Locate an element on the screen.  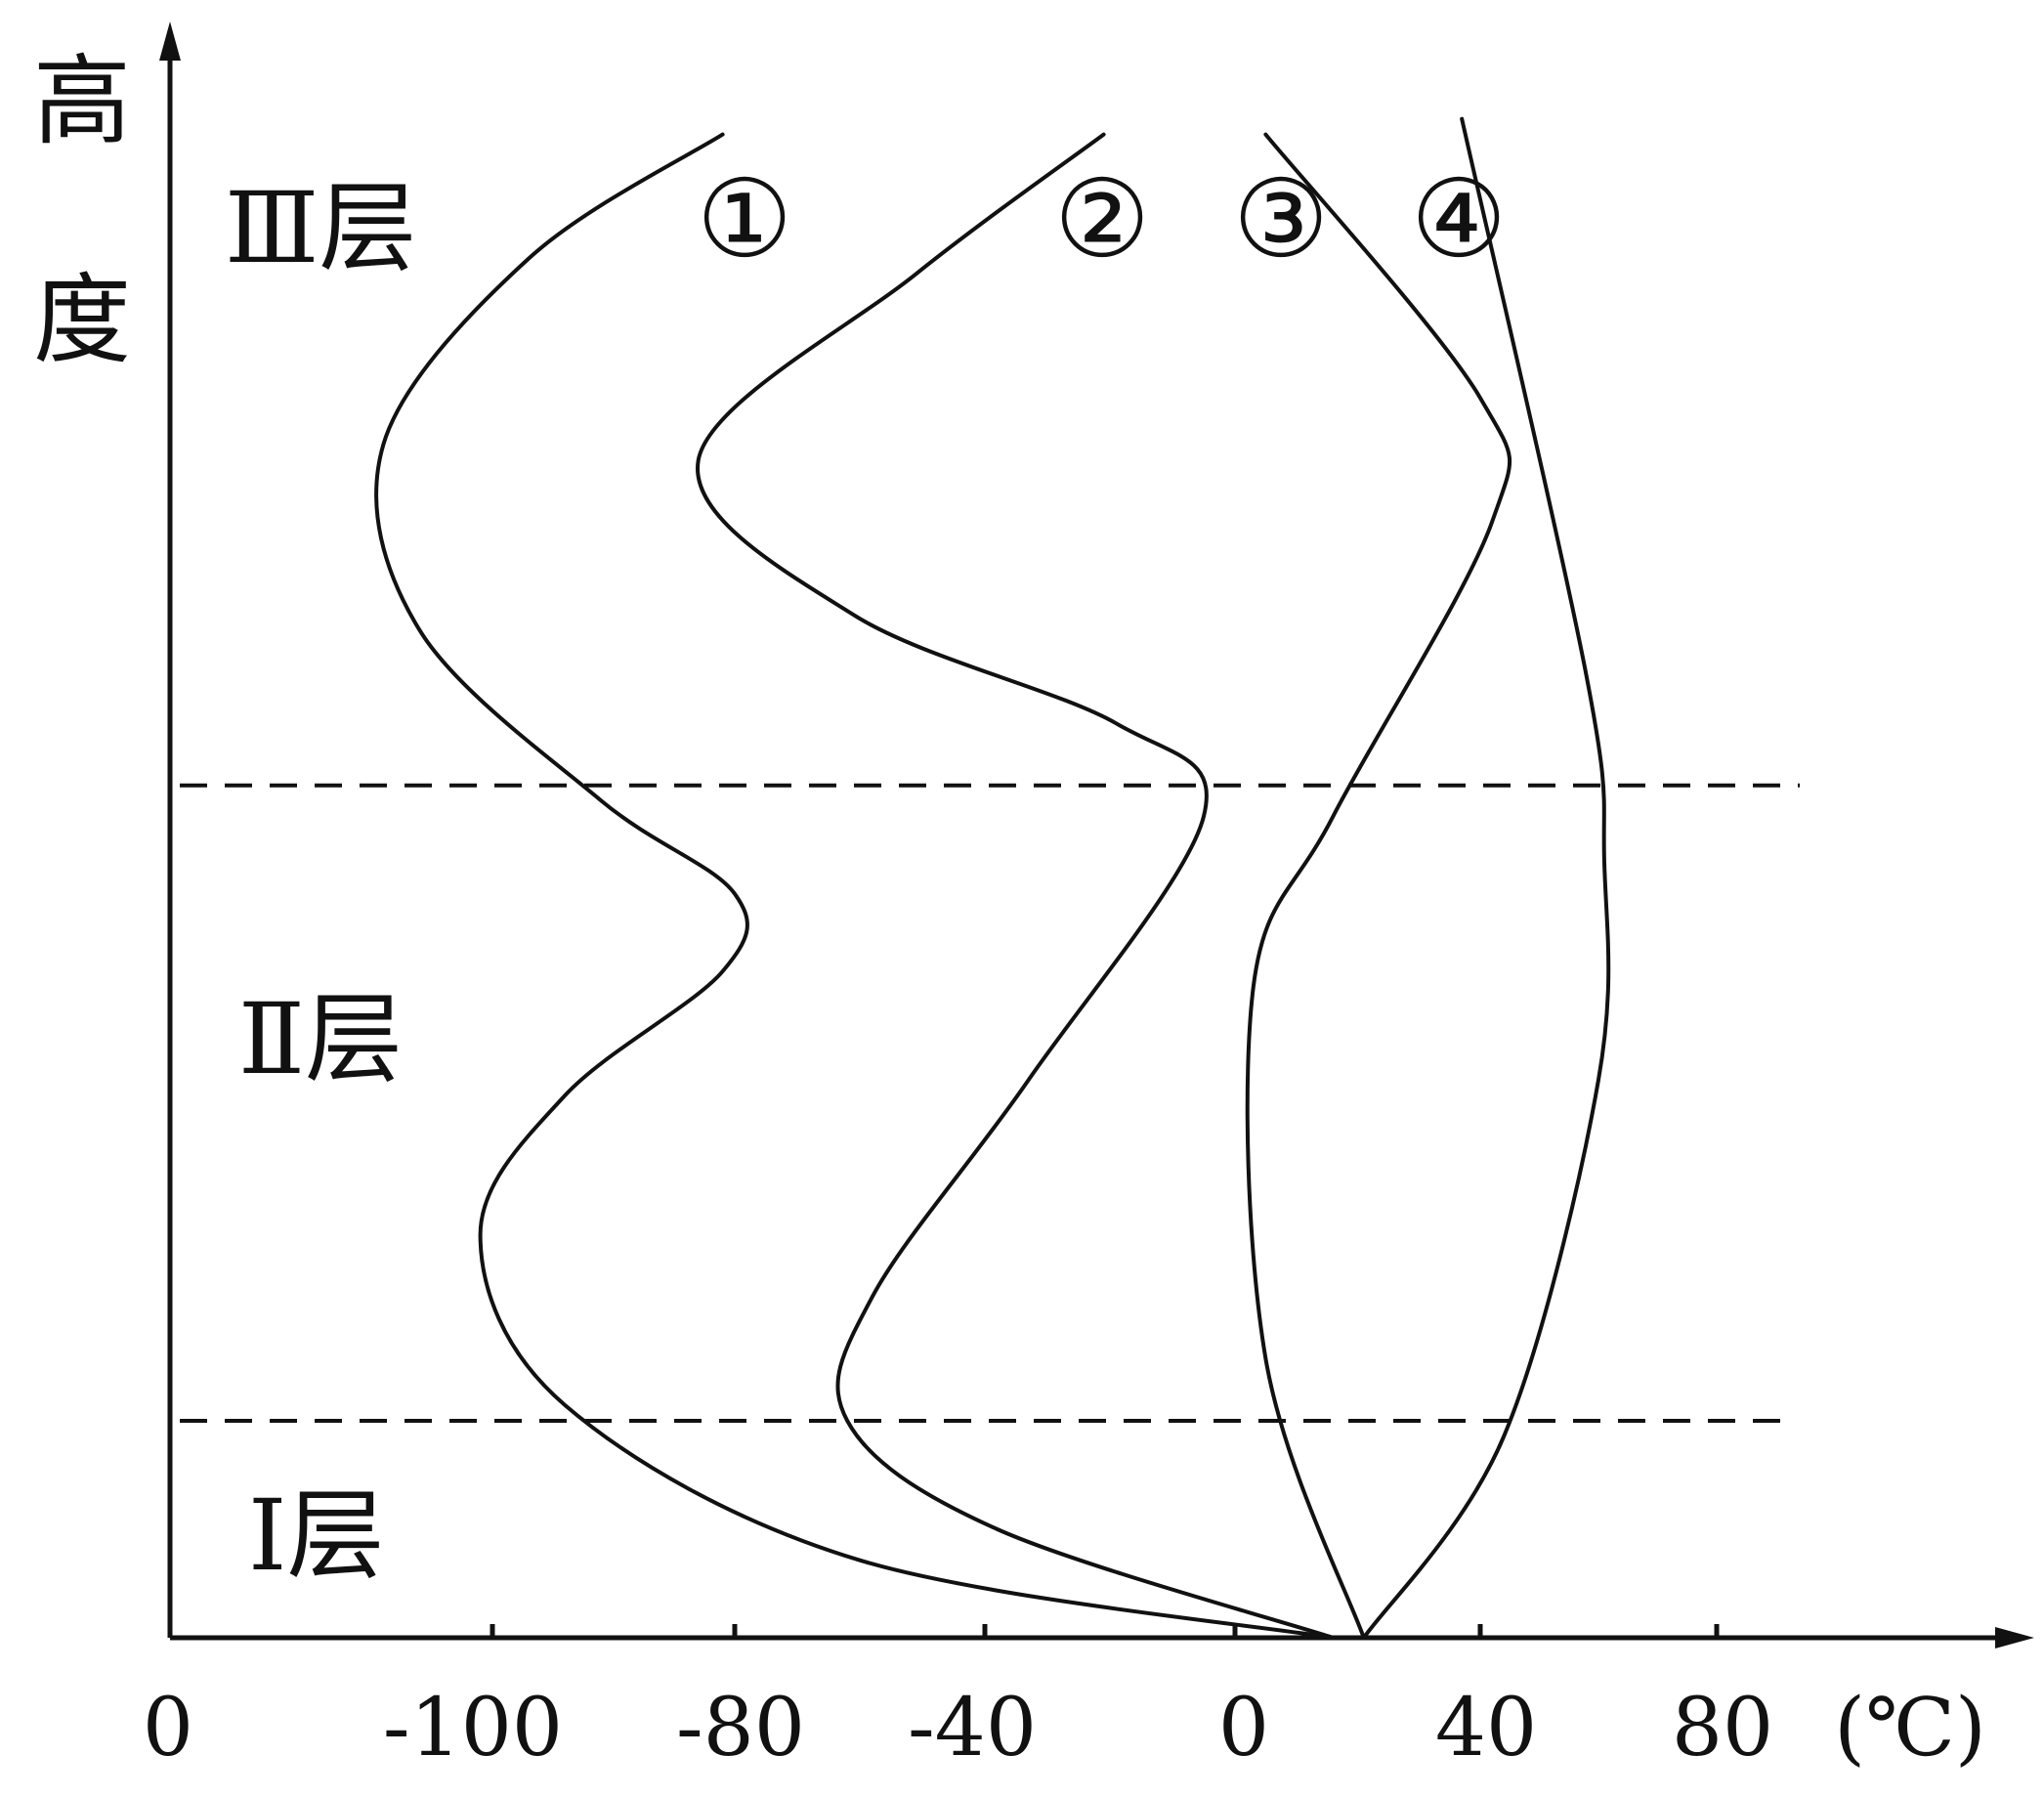
y-axis-label: 高 度 is located at coordinates (82, 210).